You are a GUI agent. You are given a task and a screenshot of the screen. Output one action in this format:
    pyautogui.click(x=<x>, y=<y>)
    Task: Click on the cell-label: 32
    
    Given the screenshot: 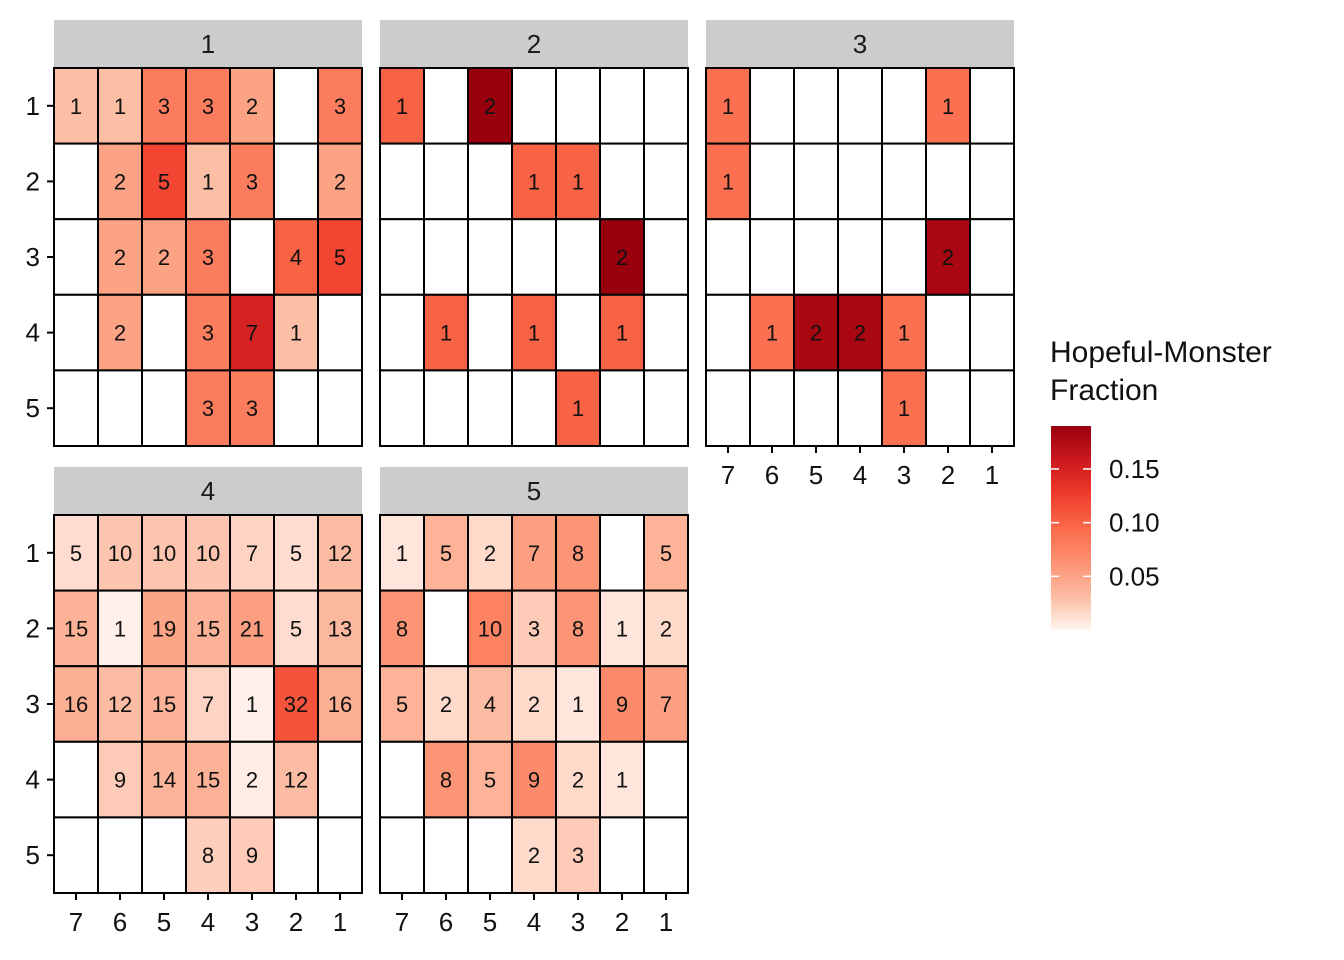 What is the action you would take?
    pyautogui.click(x=296, y=704)
    